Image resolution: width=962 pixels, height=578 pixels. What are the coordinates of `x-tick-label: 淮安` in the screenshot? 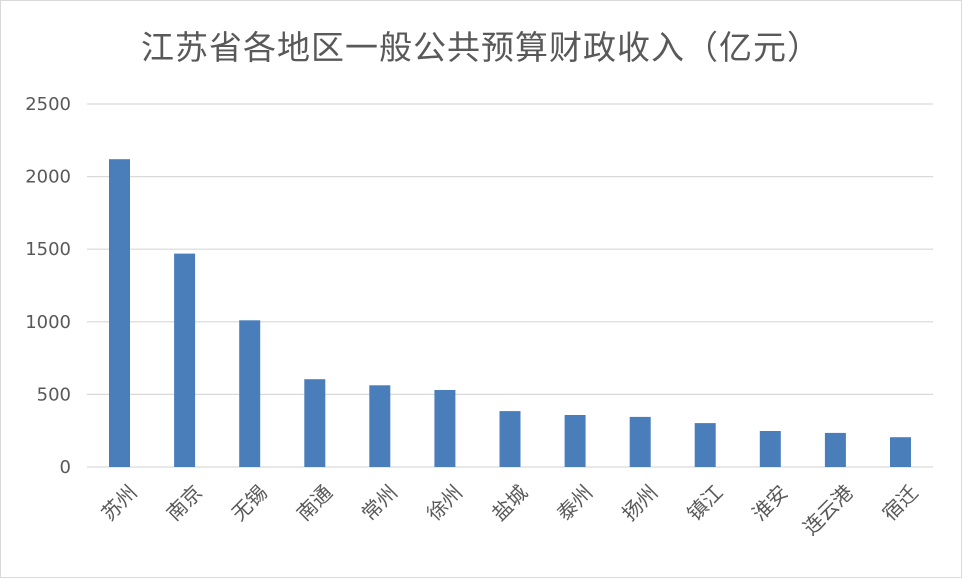 It's located at (769, 502).